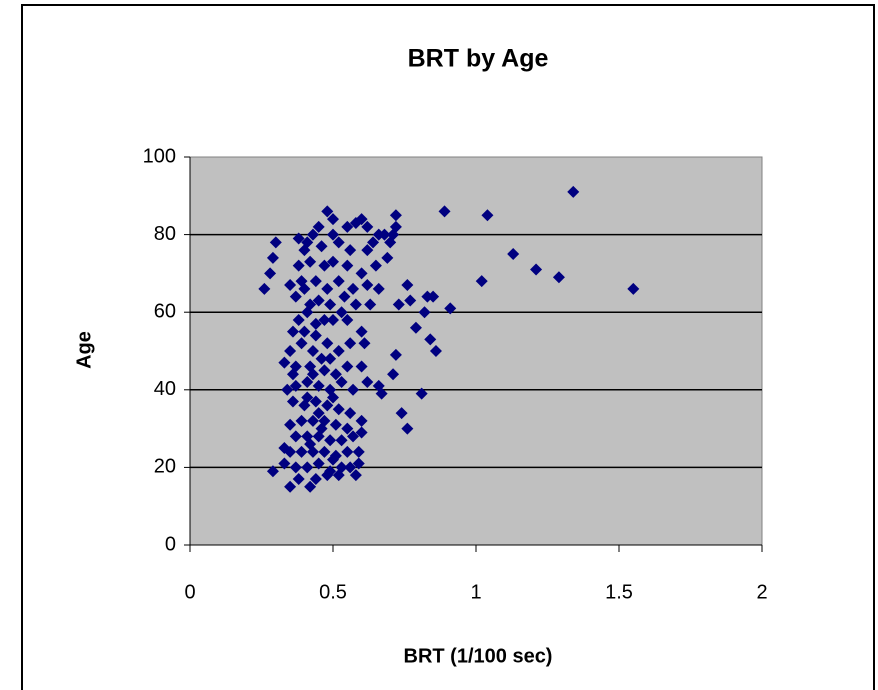 This screenshot has width=878, height=690. What do you see at coordinates (619, 592) in the screenshot?
I see `x-tick-label: 1.5` at bounding box center [619, 592].